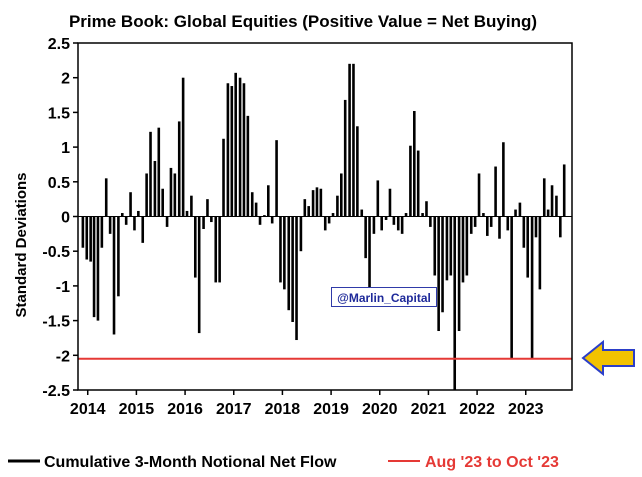  I want to click on y-tick-label: -2.5, so click(56, 391).